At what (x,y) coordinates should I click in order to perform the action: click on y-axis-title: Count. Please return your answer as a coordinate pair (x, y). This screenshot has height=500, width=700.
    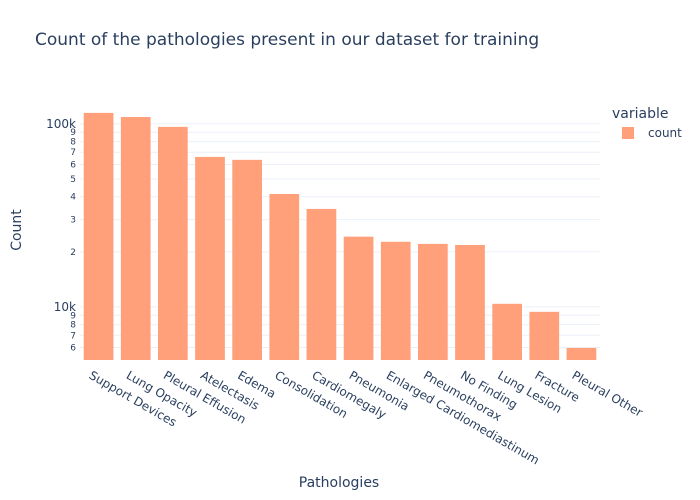
    Looking at the image, I should click on (17, 230).